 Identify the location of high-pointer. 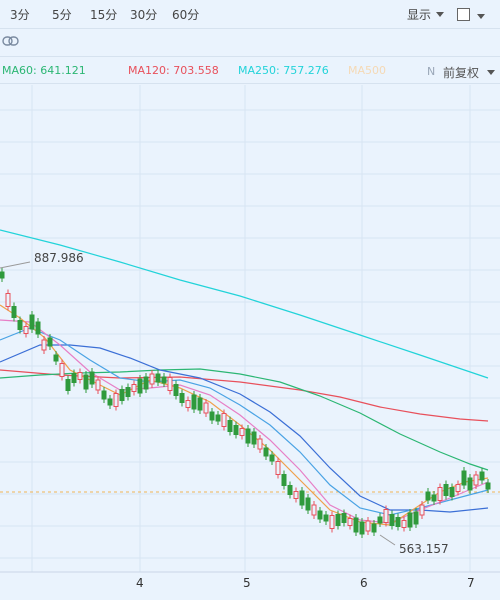
(15, 265).